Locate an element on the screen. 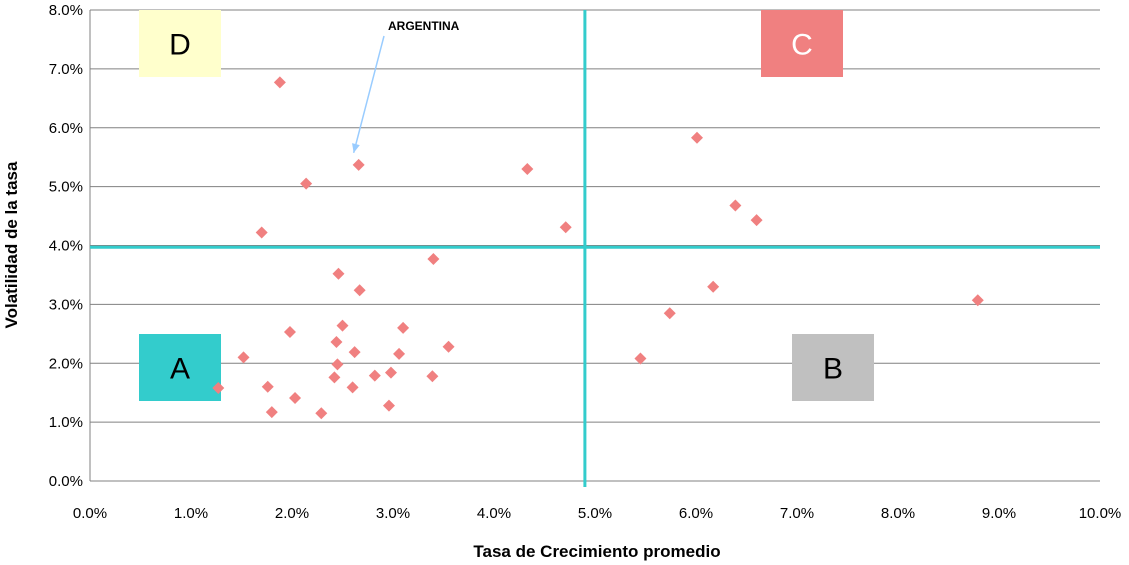 This screenshot has height=565, width=1129. y-tick-label: 1.0% is located at coordinates (66, 422).